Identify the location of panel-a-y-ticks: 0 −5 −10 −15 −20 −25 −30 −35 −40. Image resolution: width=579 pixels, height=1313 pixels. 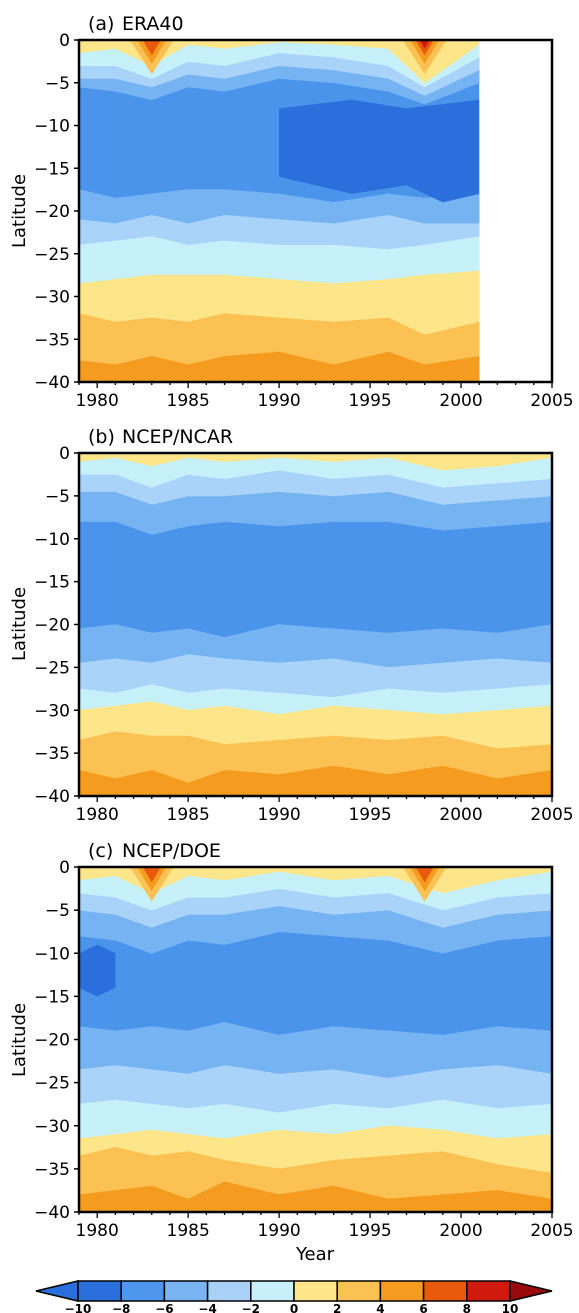
(56, 212).